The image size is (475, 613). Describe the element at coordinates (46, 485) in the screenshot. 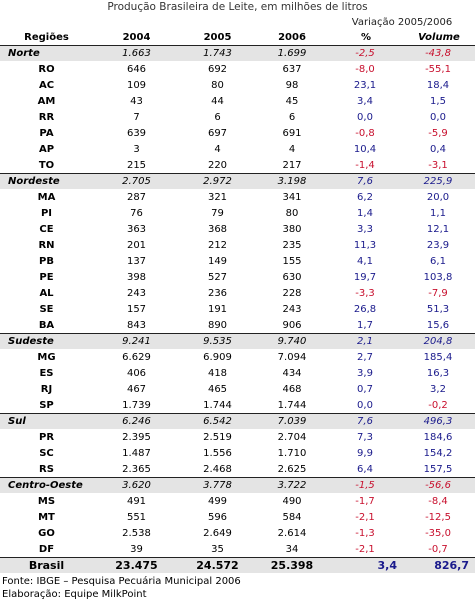

I see `cell-name: Centro-Oeste` at that location.